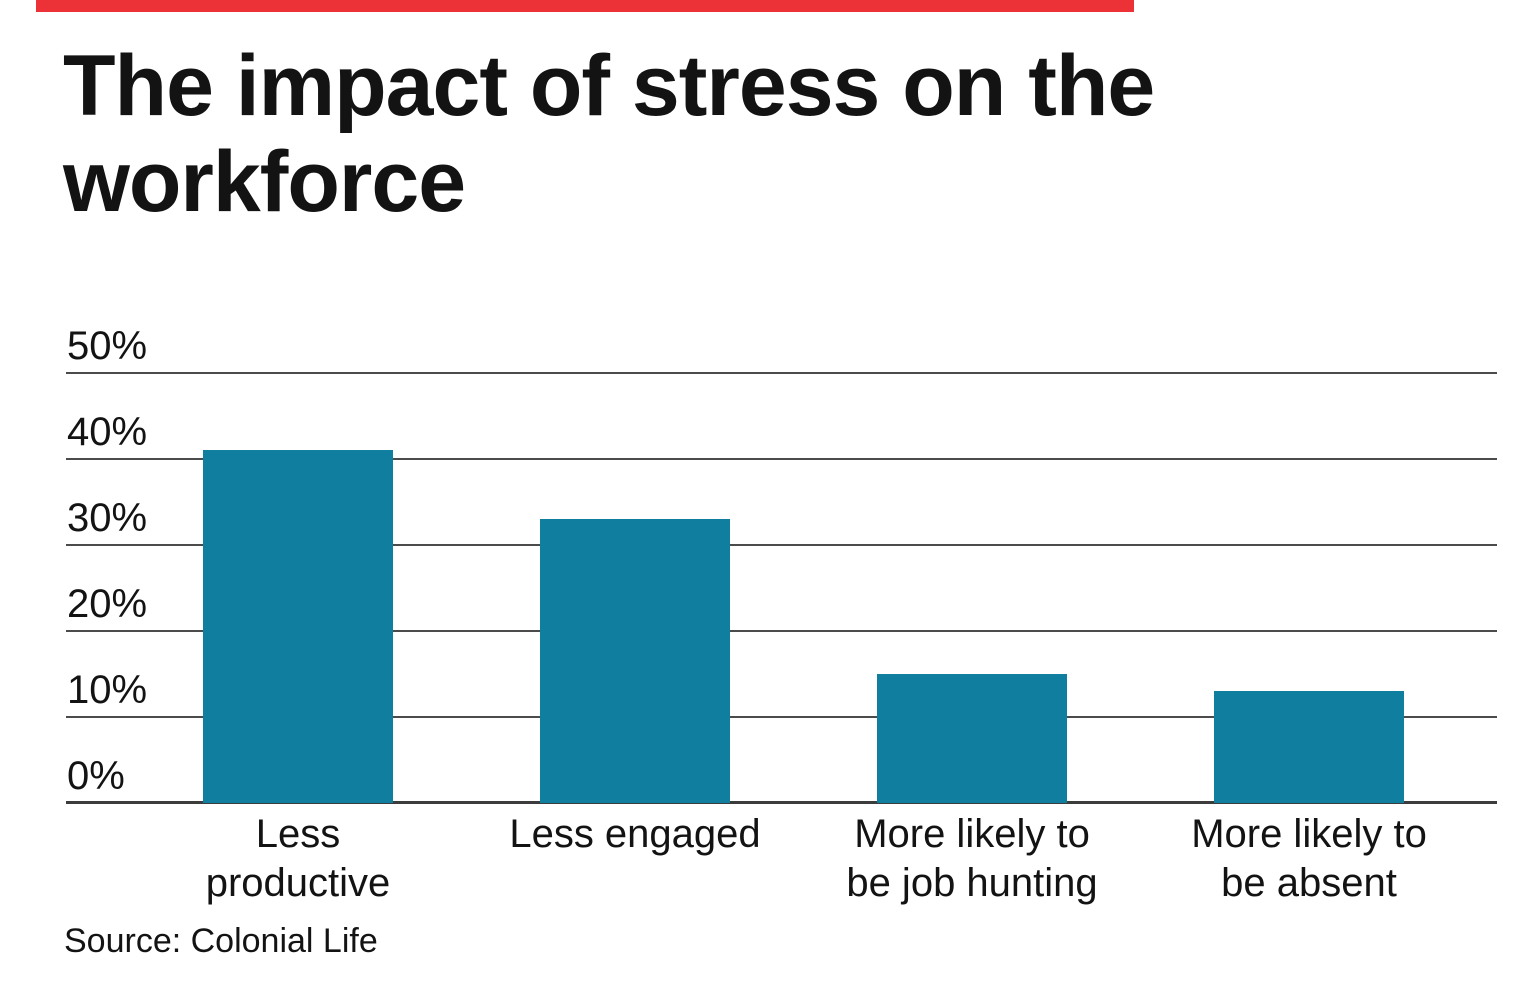  Describe the element at coordinates (107, 346) in the screenshot. I see `y-tick-label-50: 50%` at that location.